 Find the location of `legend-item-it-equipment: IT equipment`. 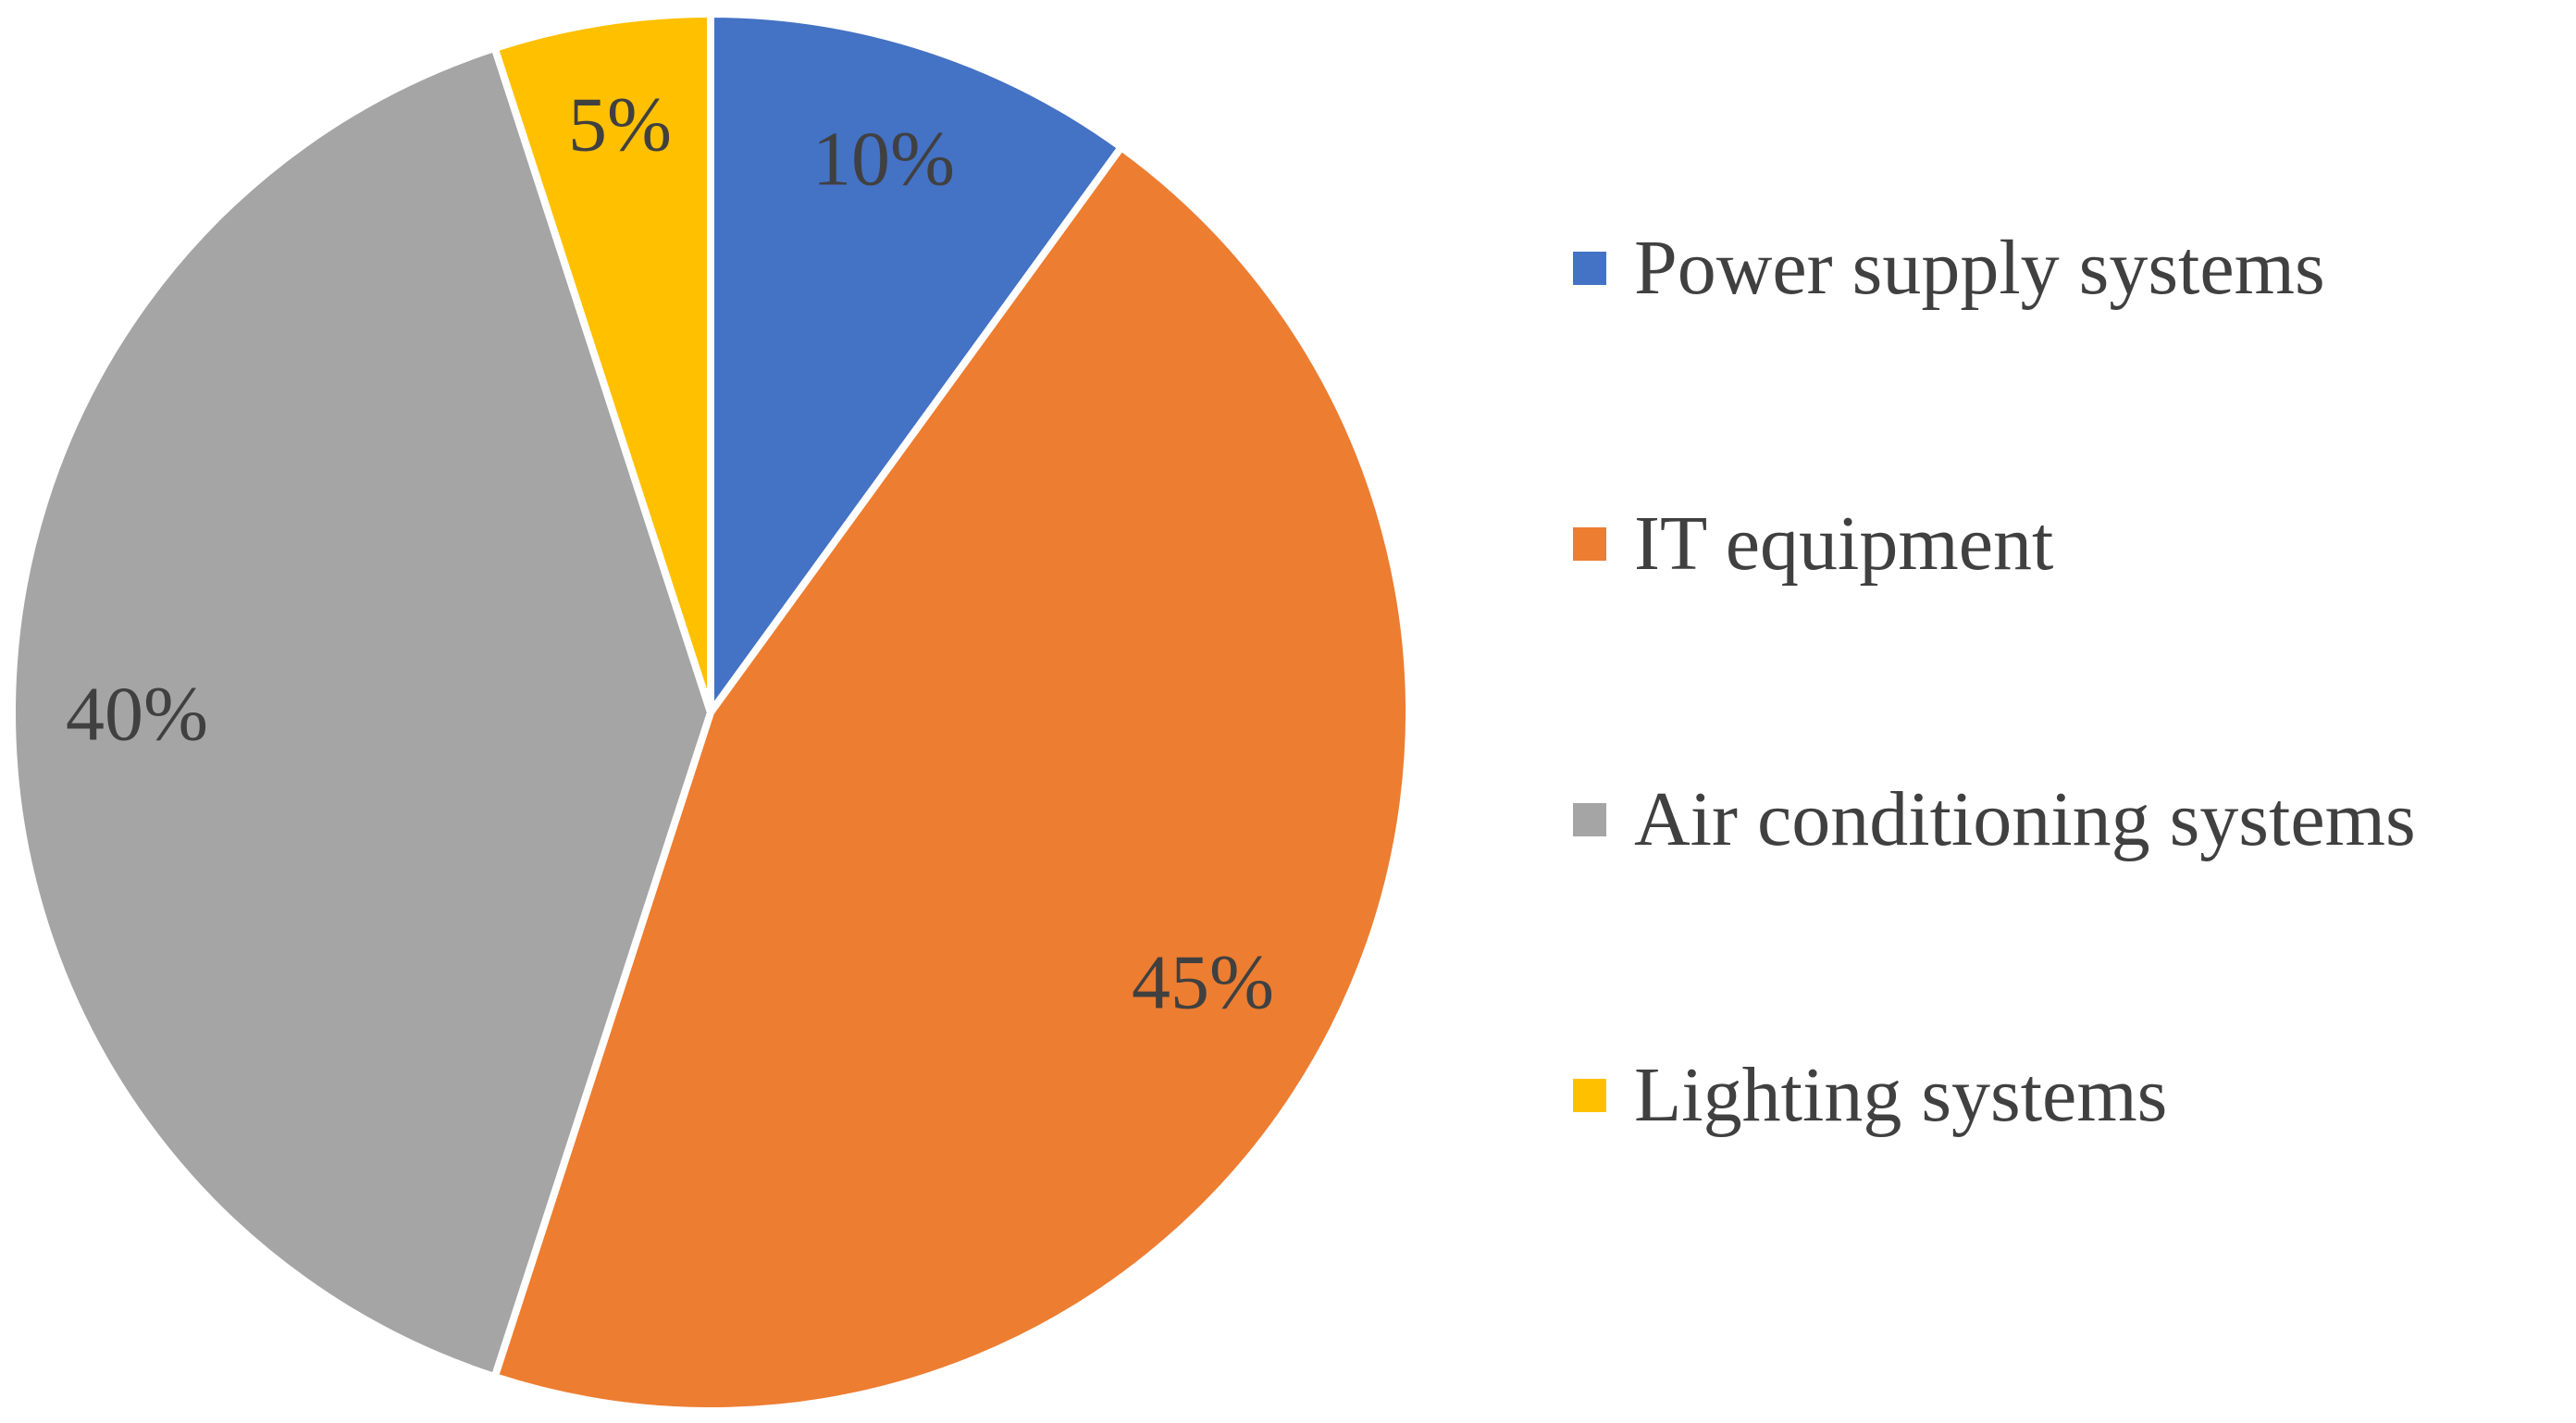

legend-item-it-equipment: IT equipment is located at coordinates (2068, 544).